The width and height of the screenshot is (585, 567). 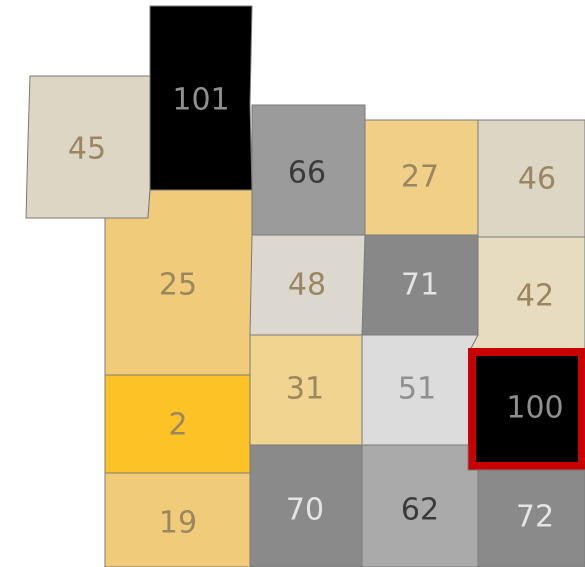 What do you see at coordinates (535, 517) in the screenshot?
I see `county-label: 72` at bounding box center [535, 517].